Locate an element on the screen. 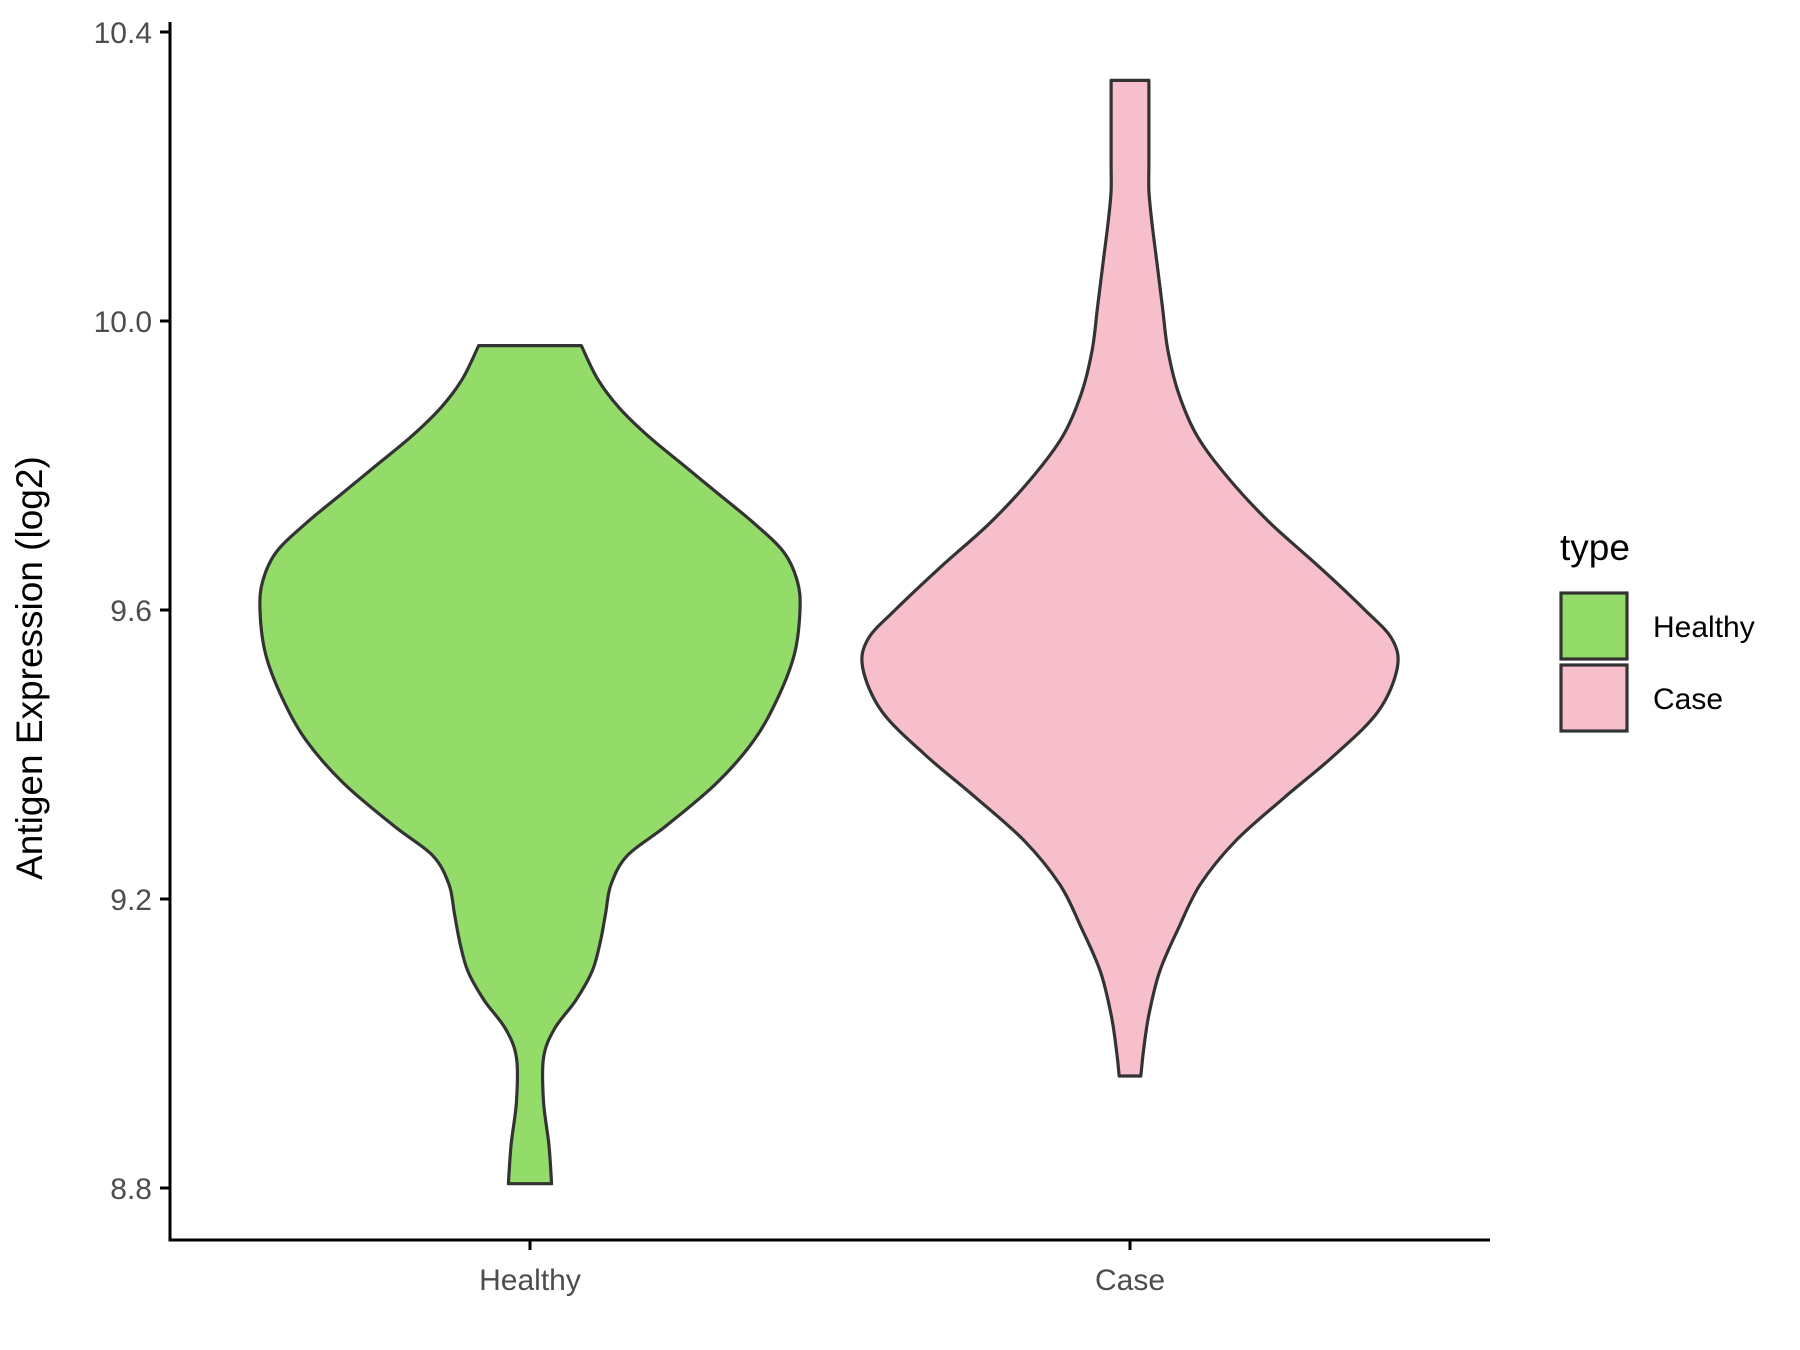  x-tick-label: Case is located at coordinates (1130, 1280).